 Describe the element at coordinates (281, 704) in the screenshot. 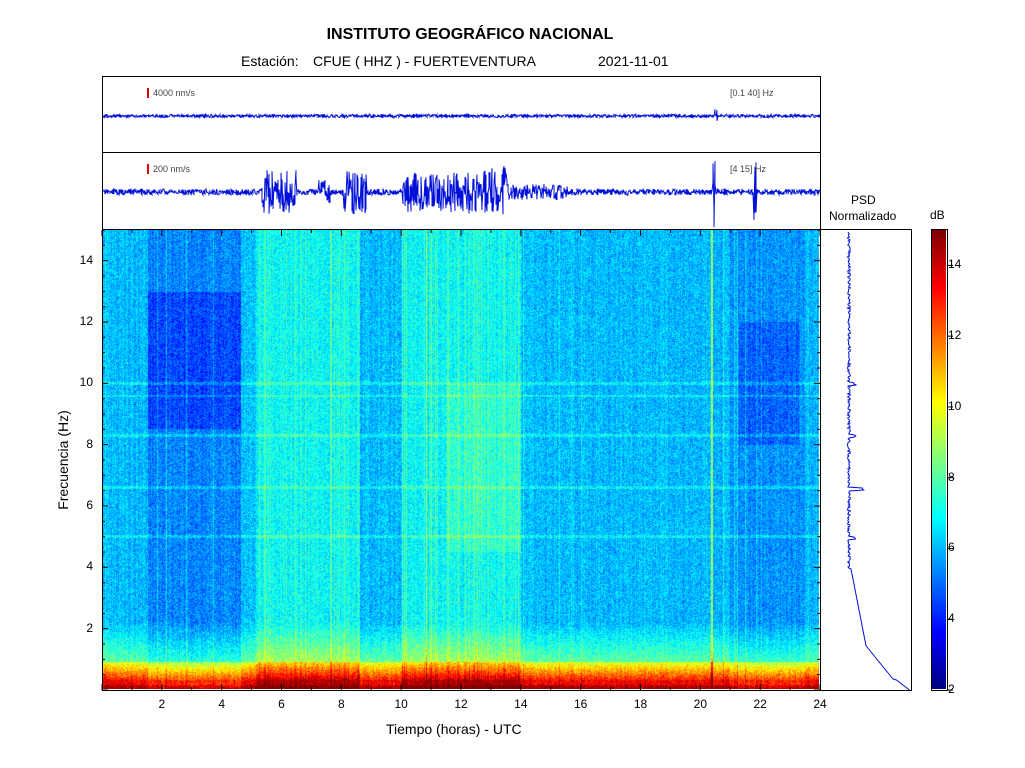

I see `x-tick-label: 6` at that location.